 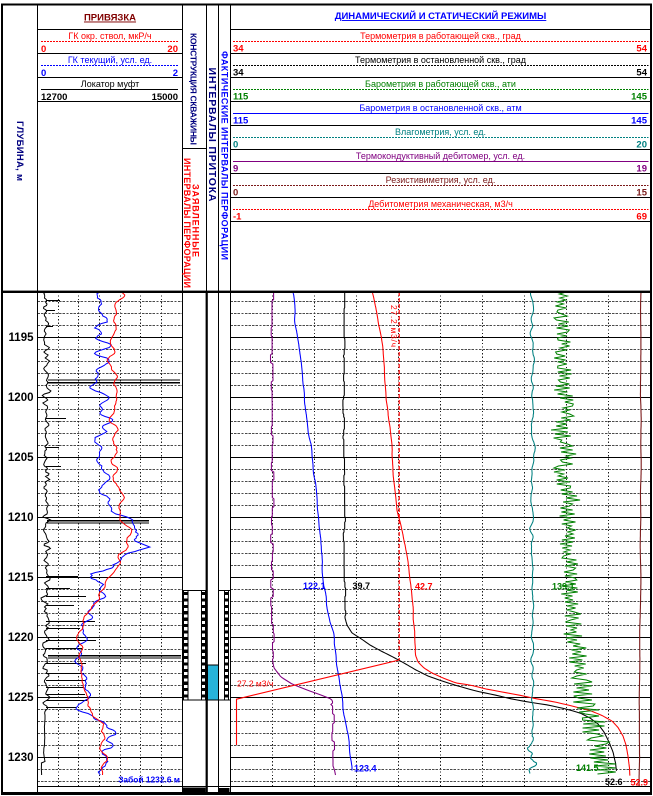 I want to click on svg-text: 1225, so click(x=21, y=698).